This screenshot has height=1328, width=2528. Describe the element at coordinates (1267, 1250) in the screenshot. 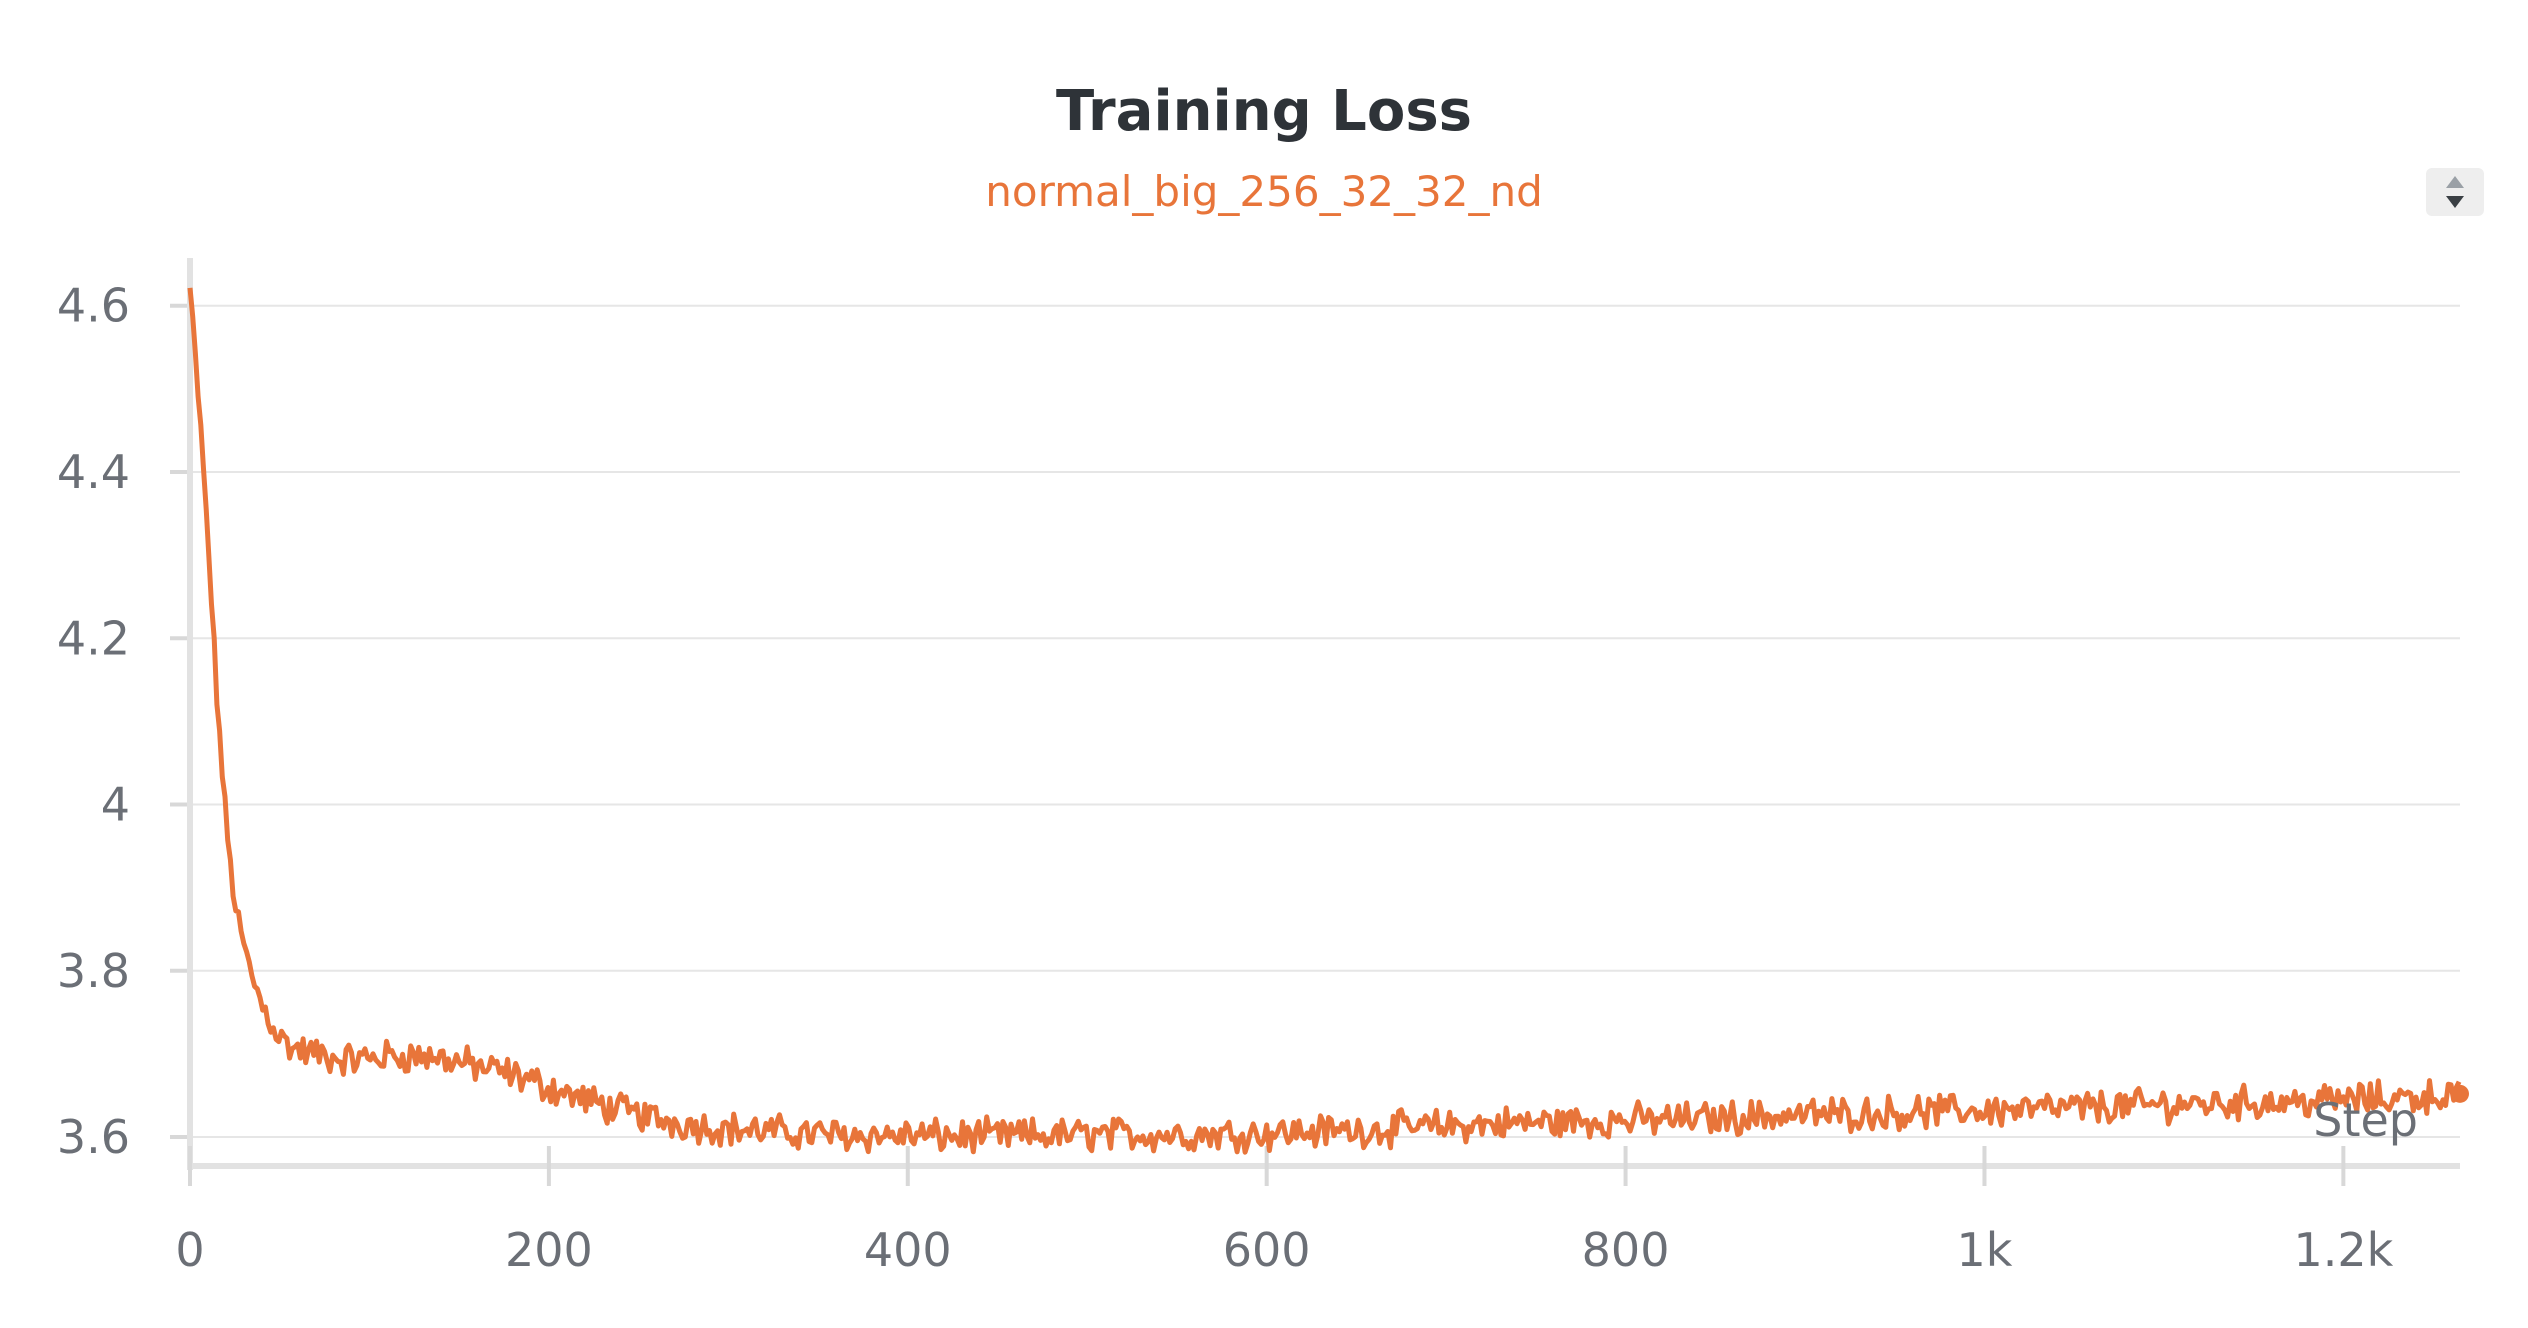

I see `x-tick-label: 600` at that location.